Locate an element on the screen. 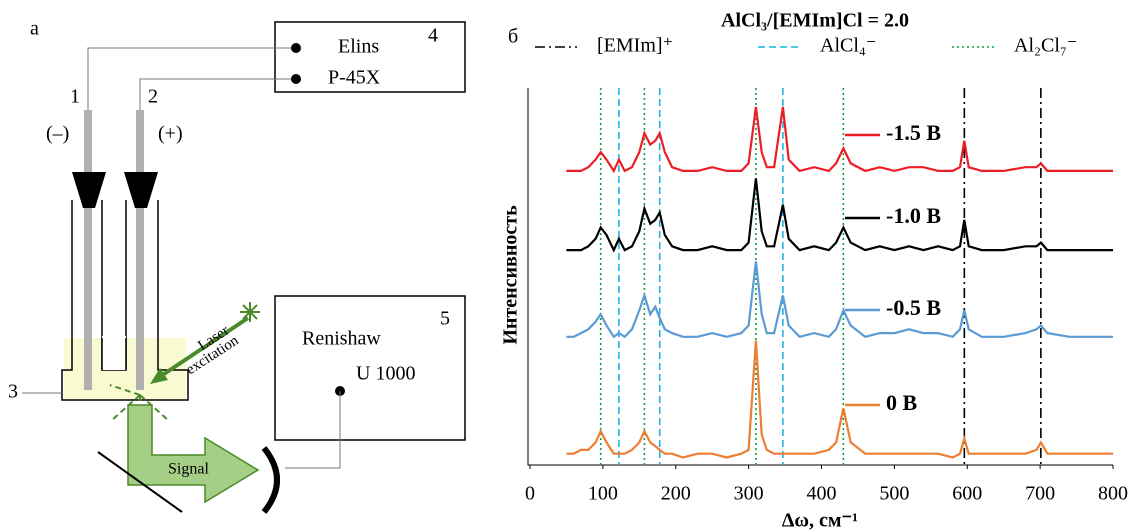  electrode-polarity: (–) is located at coordinates (57, 134).